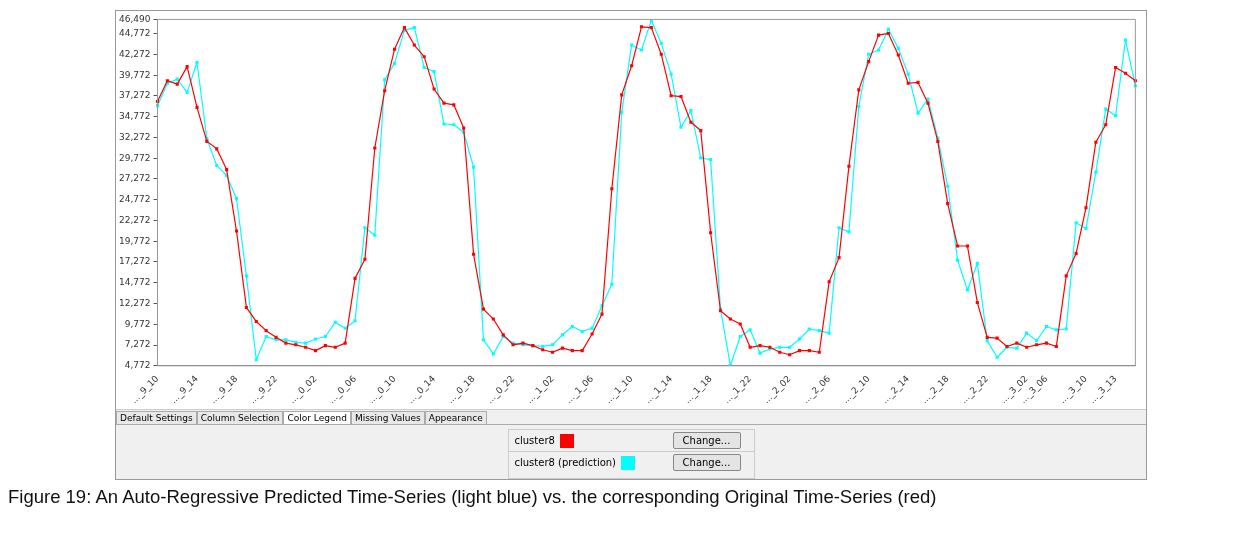 This screenshot has height=549, width=1251. What do you see at coordinates (565, 462) in the screenshot?
I see `legend-label: cluster8 (prediction)` at bounding box center [565, 462].